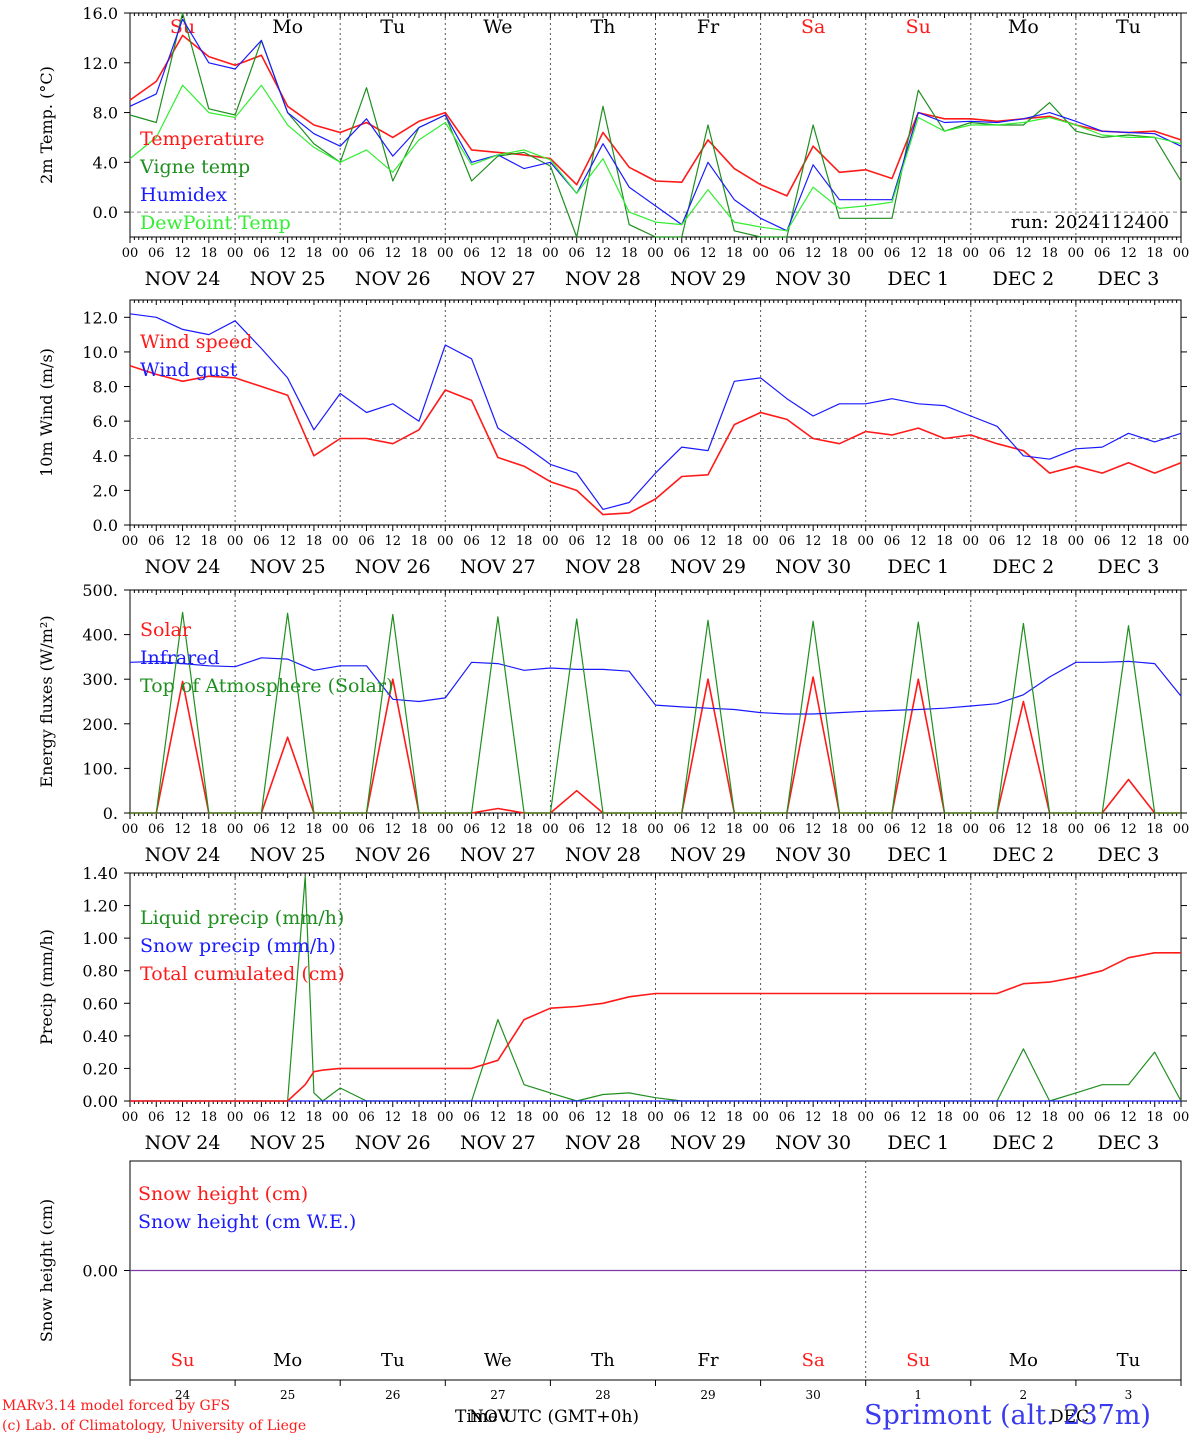  What do you see at coordinates (105, 421) in the screenshot?
I see `y-tick-label: 6.0` at bounding box center [105, 421].